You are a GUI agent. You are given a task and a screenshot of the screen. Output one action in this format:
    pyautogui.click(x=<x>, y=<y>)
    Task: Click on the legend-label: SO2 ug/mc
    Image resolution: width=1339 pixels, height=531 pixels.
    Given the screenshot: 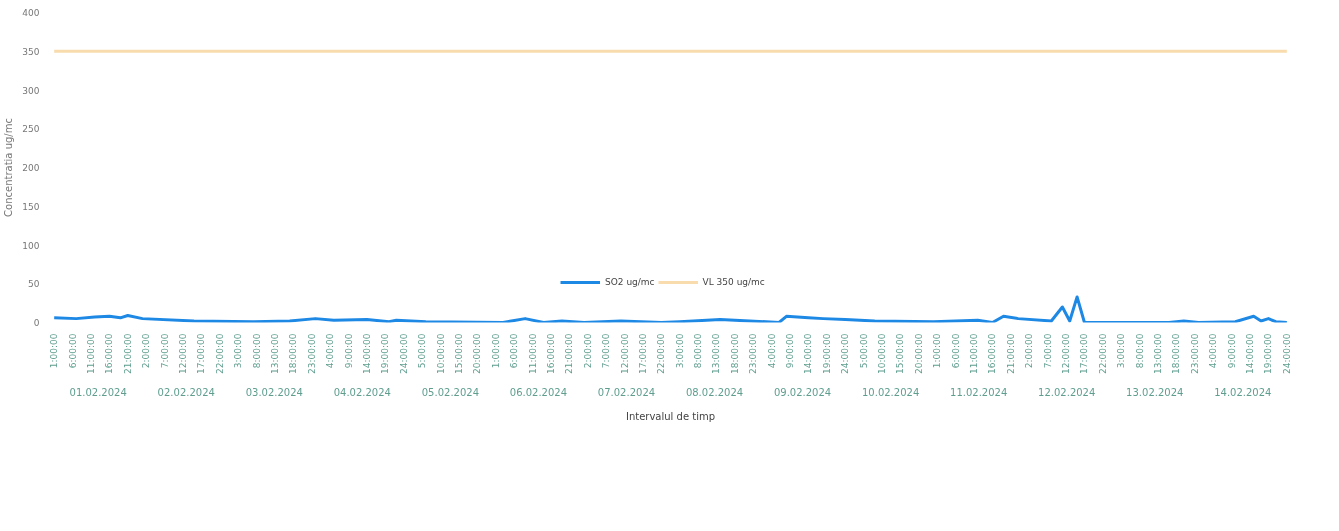 What is the action you would take?
    pyautogui.click(x=630, y=282)
    